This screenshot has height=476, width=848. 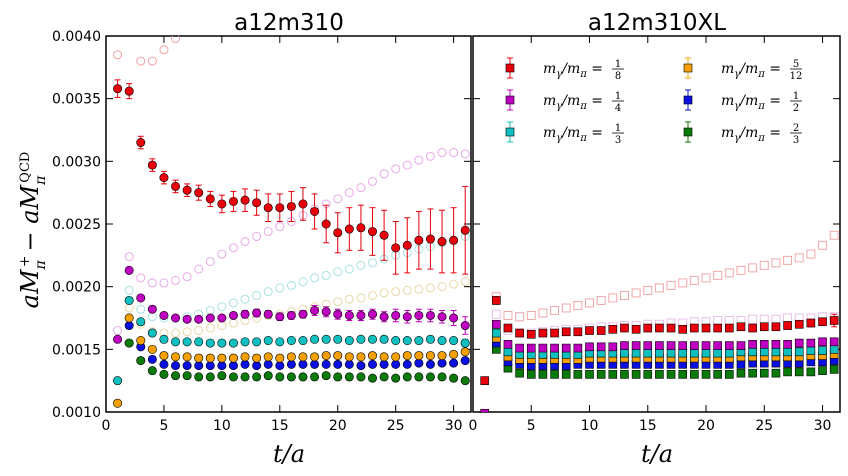 I want to click on panel-title-right: a12m310XL, so click(x=657, y=23).